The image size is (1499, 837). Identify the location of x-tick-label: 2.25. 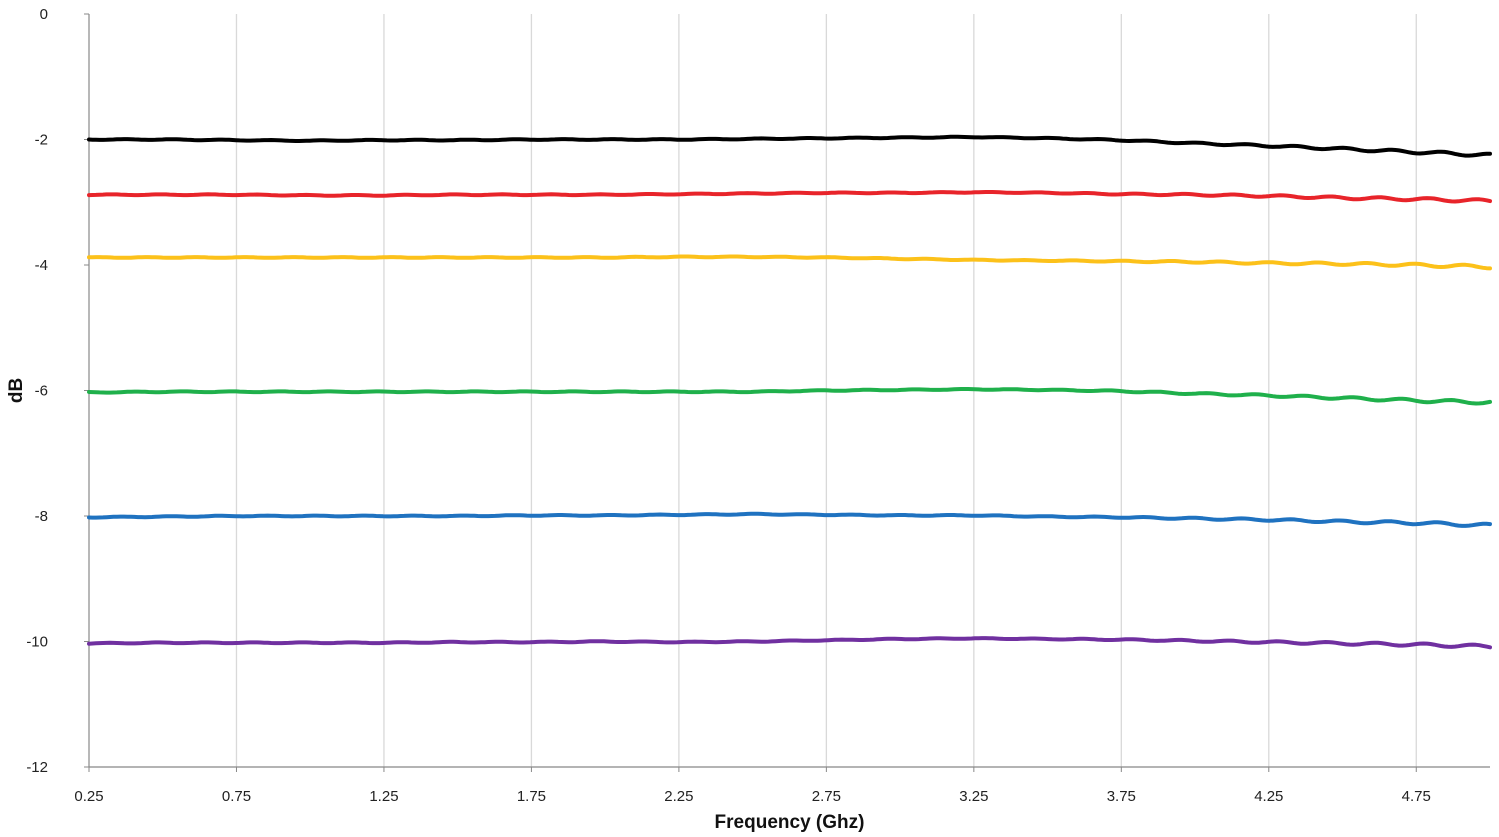
(678, 796).